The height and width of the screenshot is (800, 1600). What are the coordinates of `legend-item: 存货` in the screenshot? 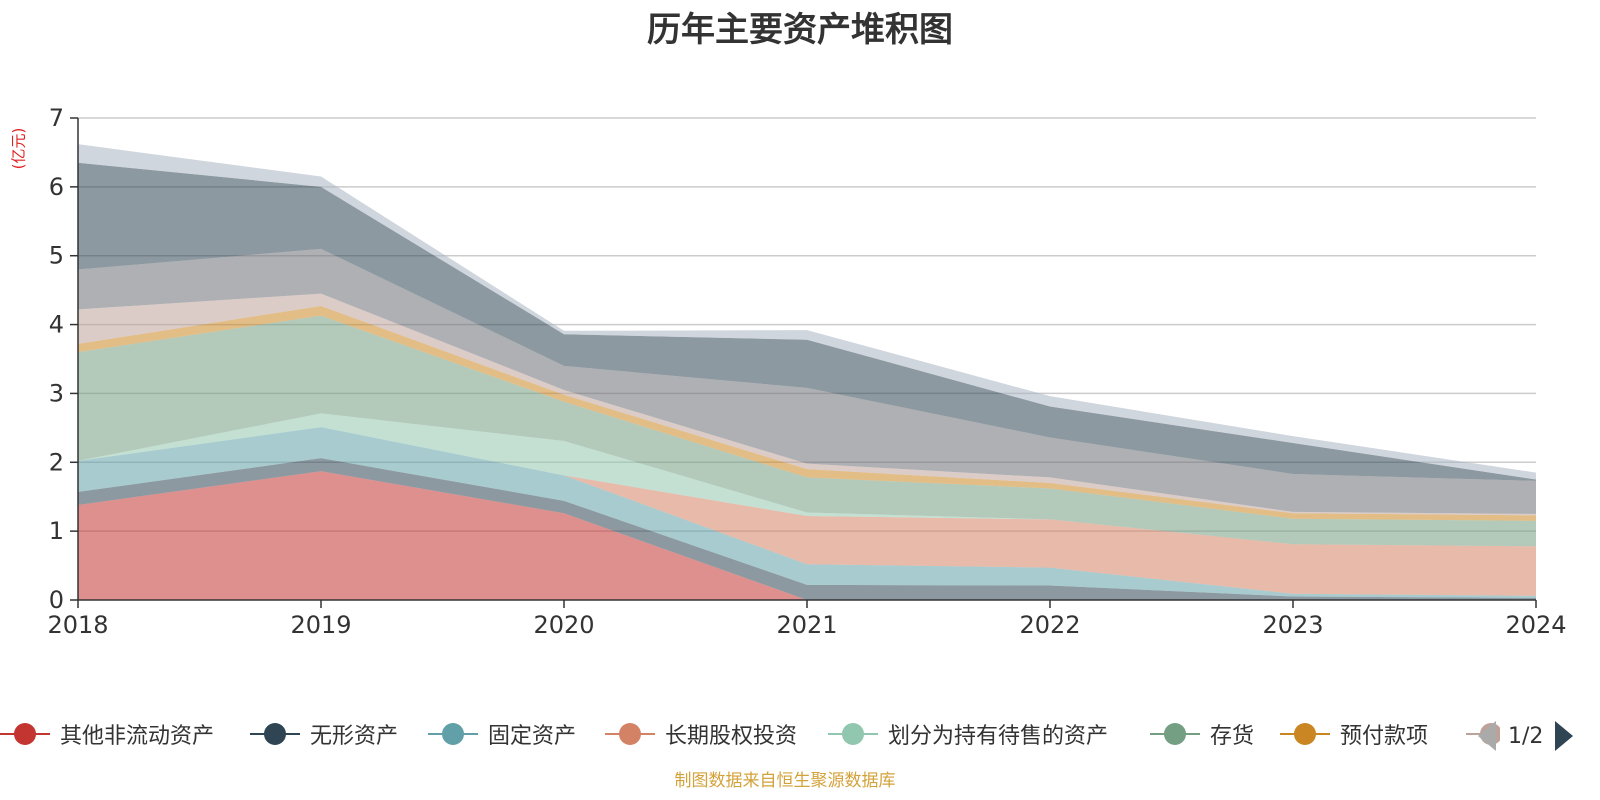 It's located at (1202, 734).